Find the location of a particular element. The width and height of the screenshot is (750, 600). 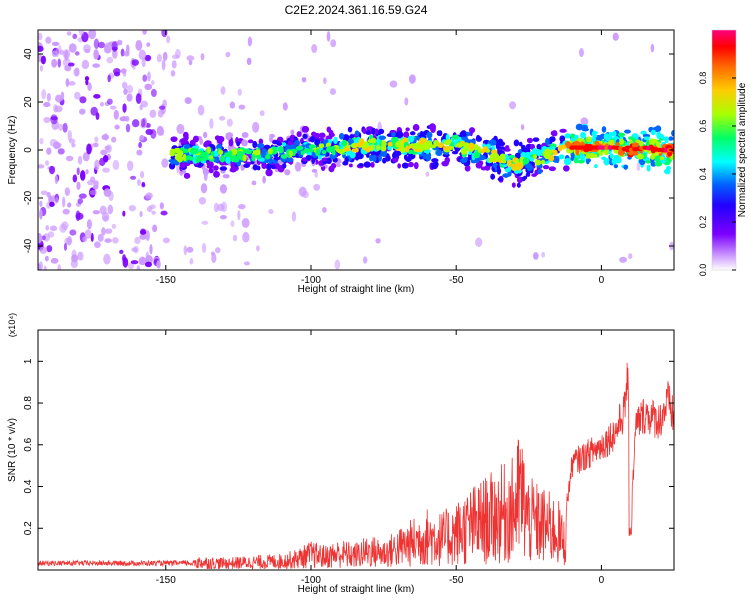

y-tick-label: -20 is located at coordinates (28, 197).